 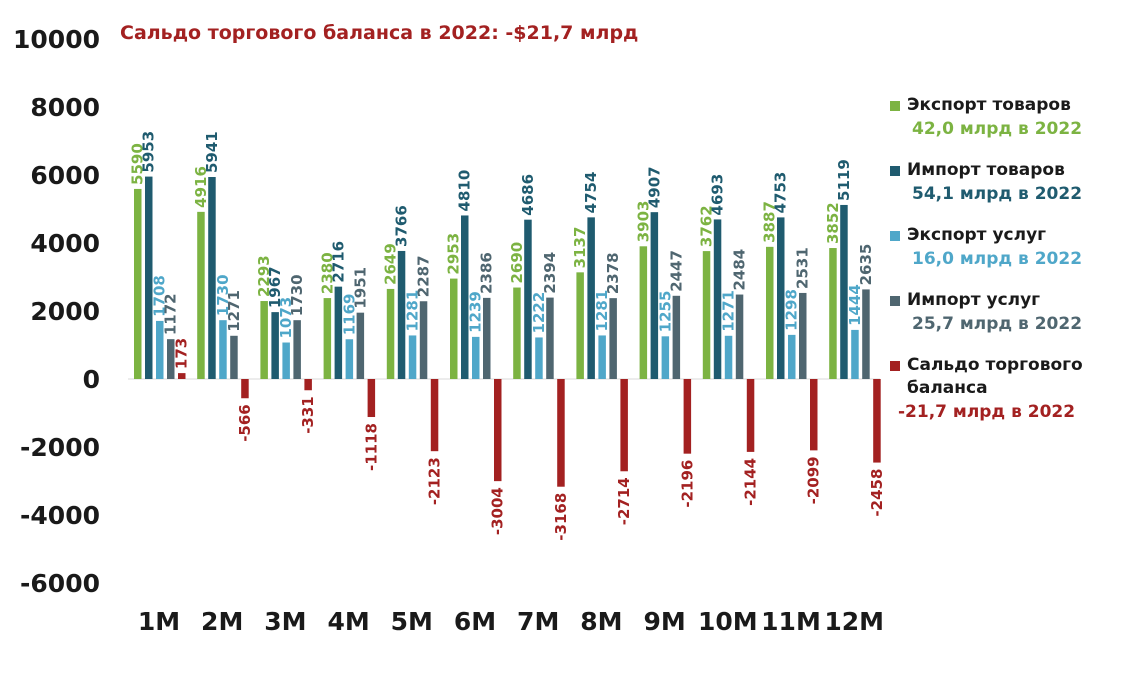 I want to click on data-label-trade-balance: -331, so click(x=308, y=415).